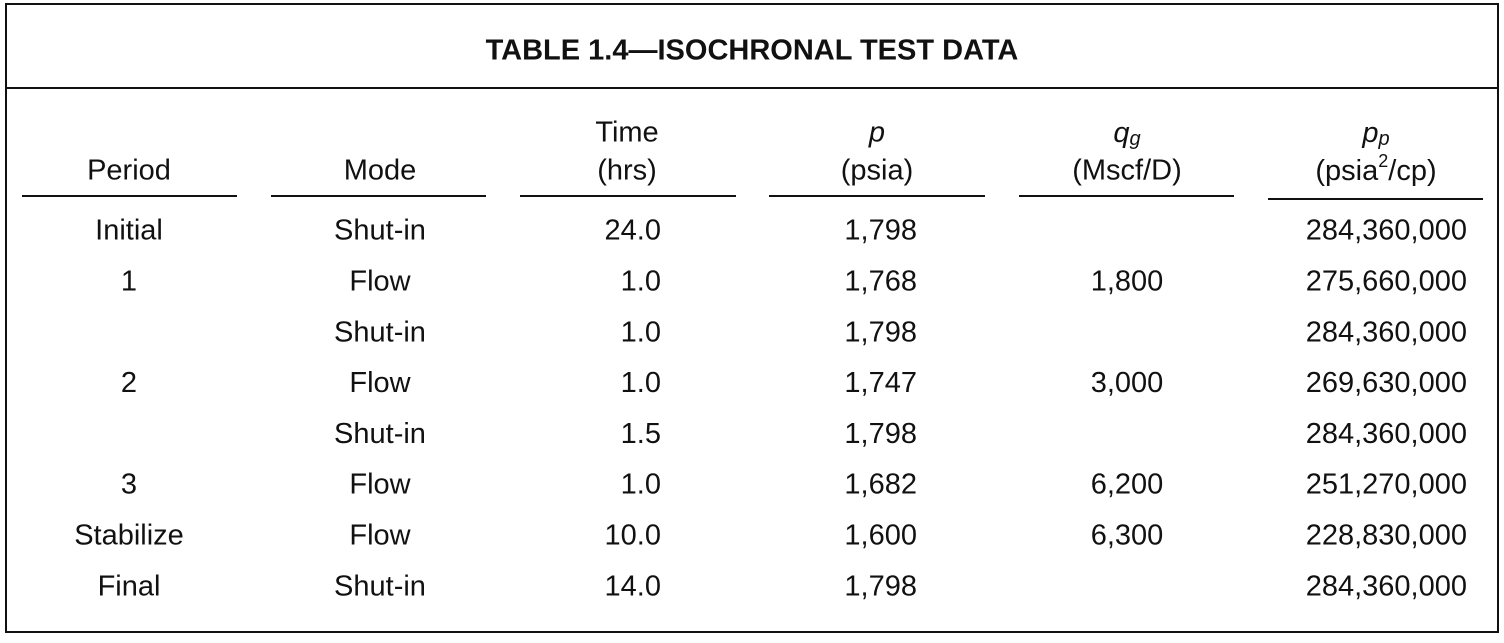 This screenshot has width=1504, height=643. I want to click on table-cell: 1,682, so click(880, 485).